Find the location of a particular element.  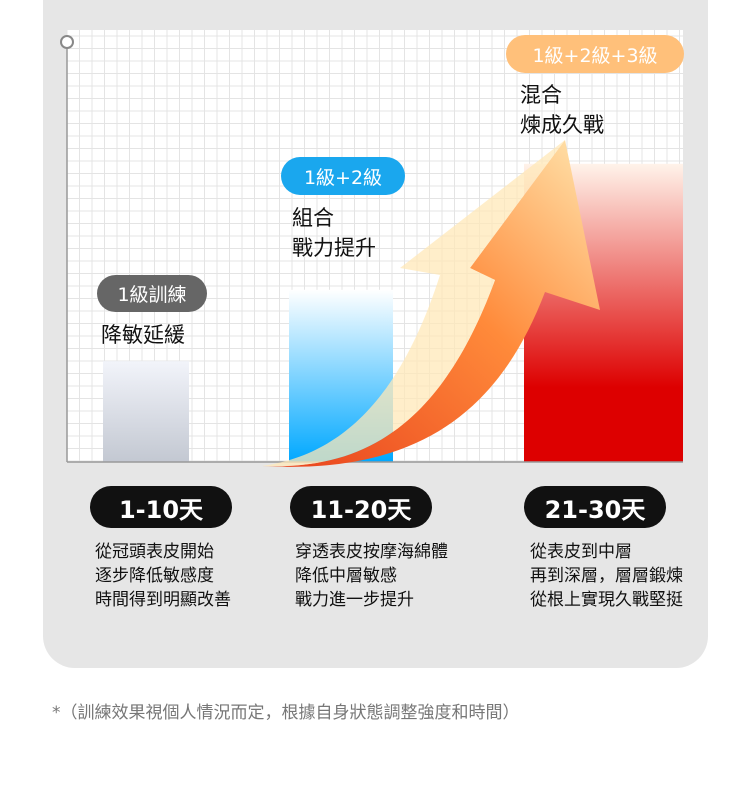

title-line: 組合 is located at coordinates (313, 218).